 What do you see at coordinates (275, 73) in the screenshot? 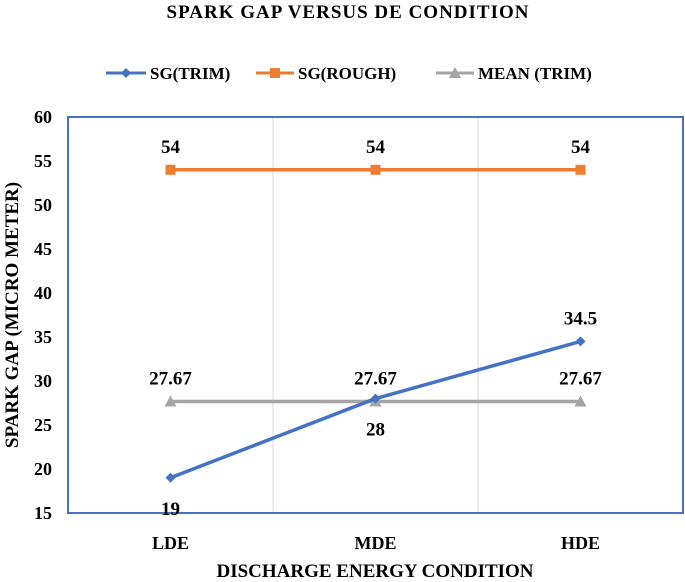
I see `legend-marker-rough` at bounding box center [275, 73].